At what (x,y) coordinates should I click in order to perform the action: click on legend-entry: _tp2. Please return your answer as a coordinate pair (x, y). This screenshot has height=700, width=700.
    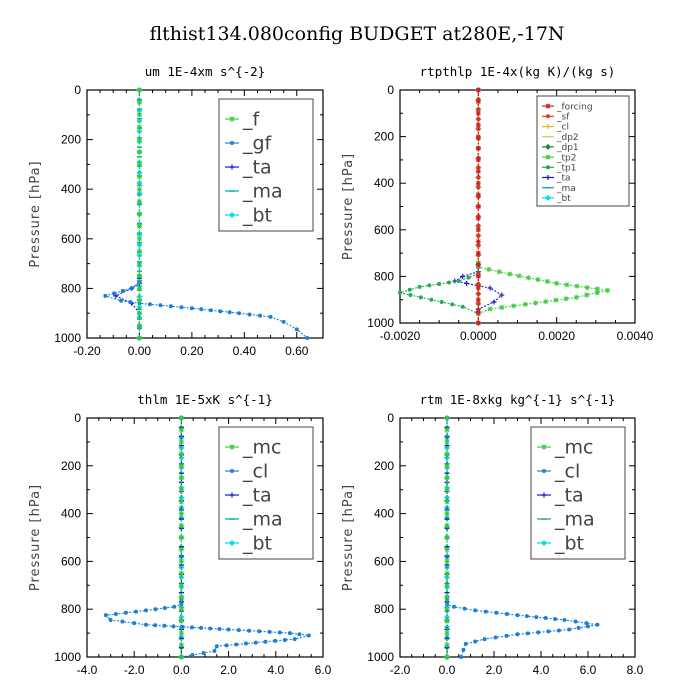
    Looking at the image, I should click on (566, 158).